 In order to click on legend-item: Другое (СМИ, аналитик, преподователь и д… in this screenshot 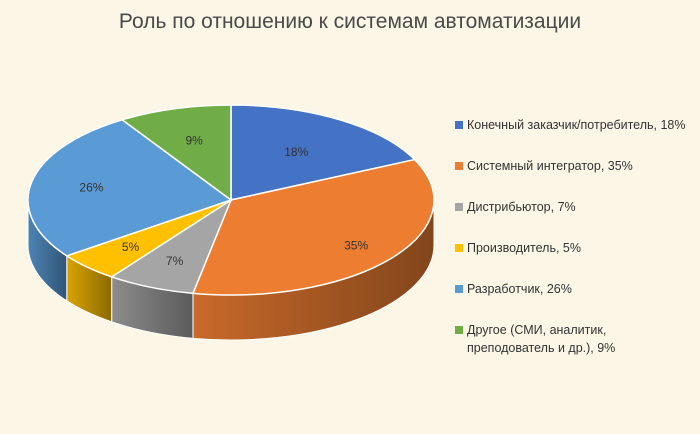, I will do `click(575, 339)`.